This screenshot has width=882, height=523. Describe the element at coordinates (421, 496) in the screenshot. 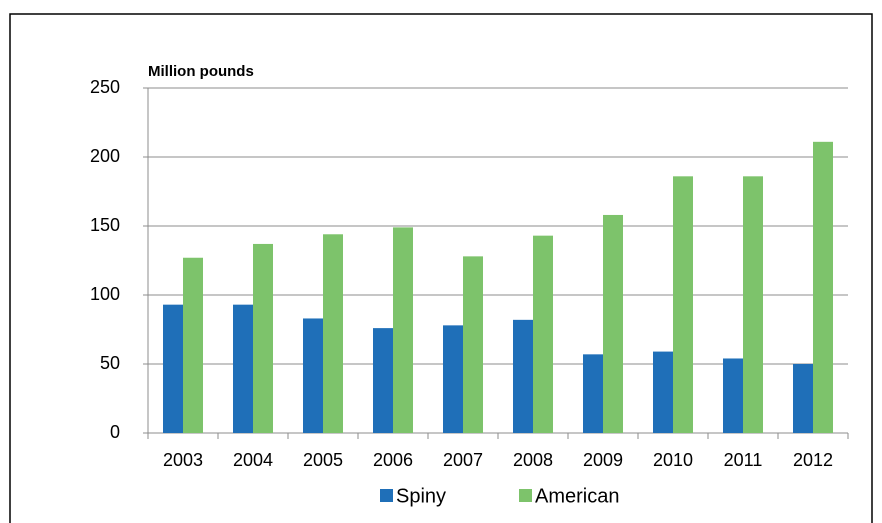

I see `legend-label: Spiny` at that location.